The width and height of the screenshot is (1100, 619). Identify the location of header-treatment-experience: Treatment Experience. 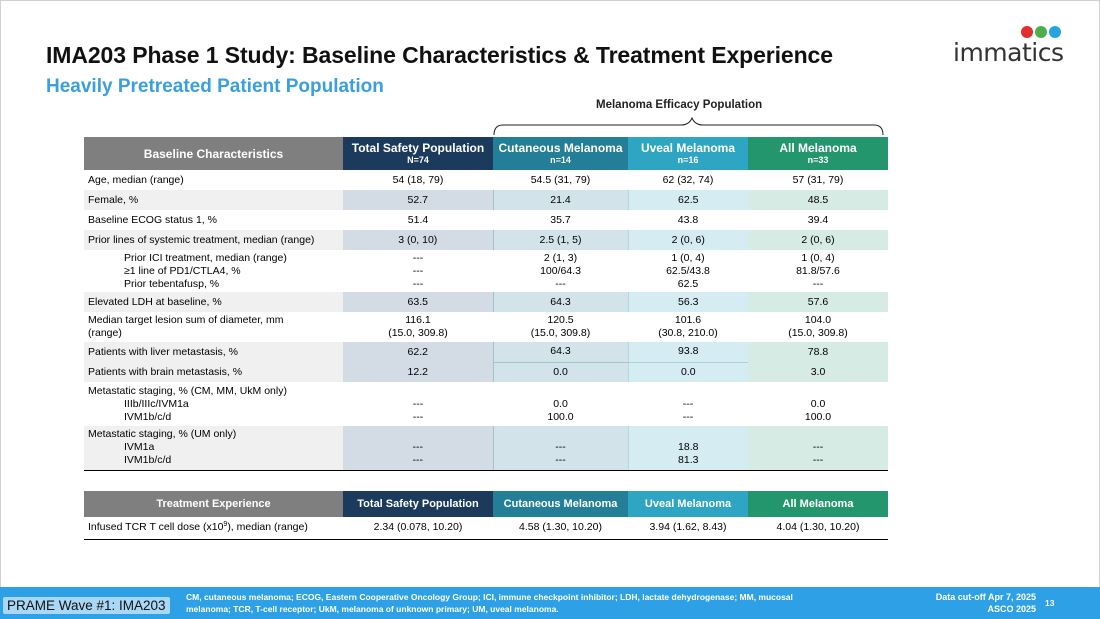
(213, 504).